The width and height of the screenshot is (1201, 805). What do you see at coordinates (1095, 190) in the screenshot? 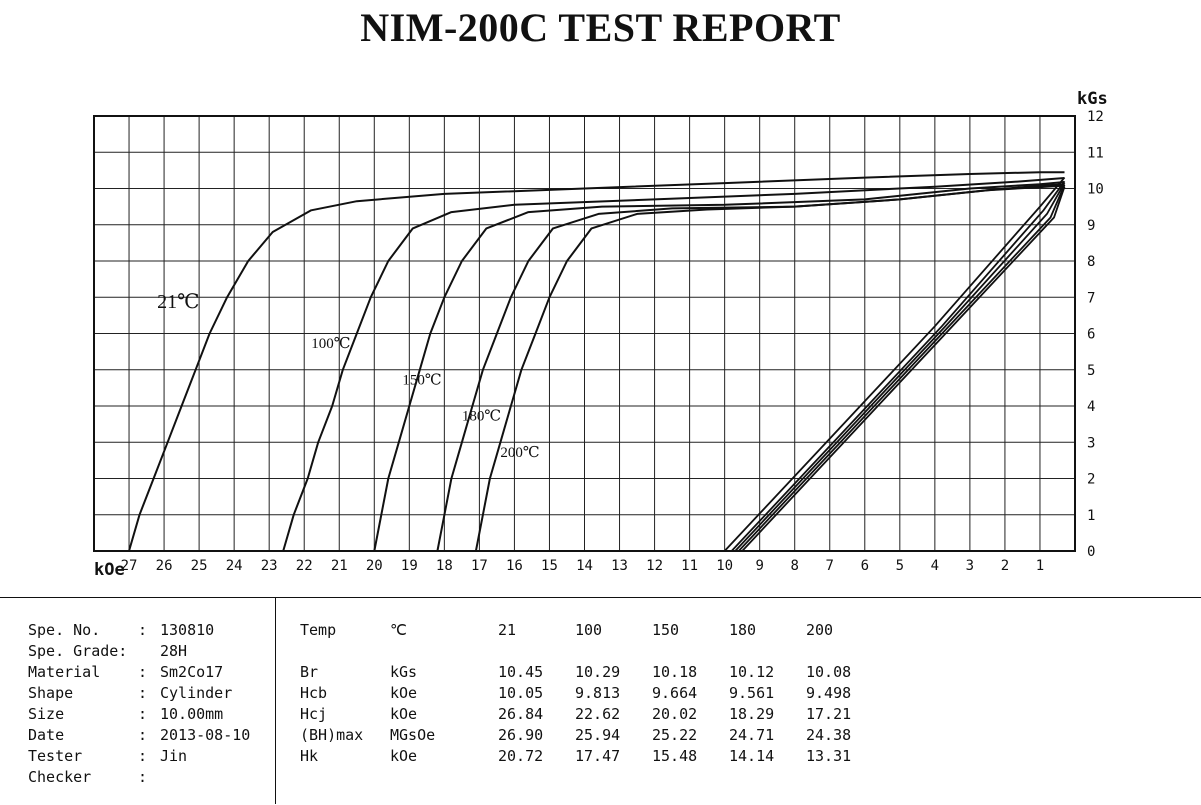
I see `y-tick-label: 10` at bounding box center [1095, 190].